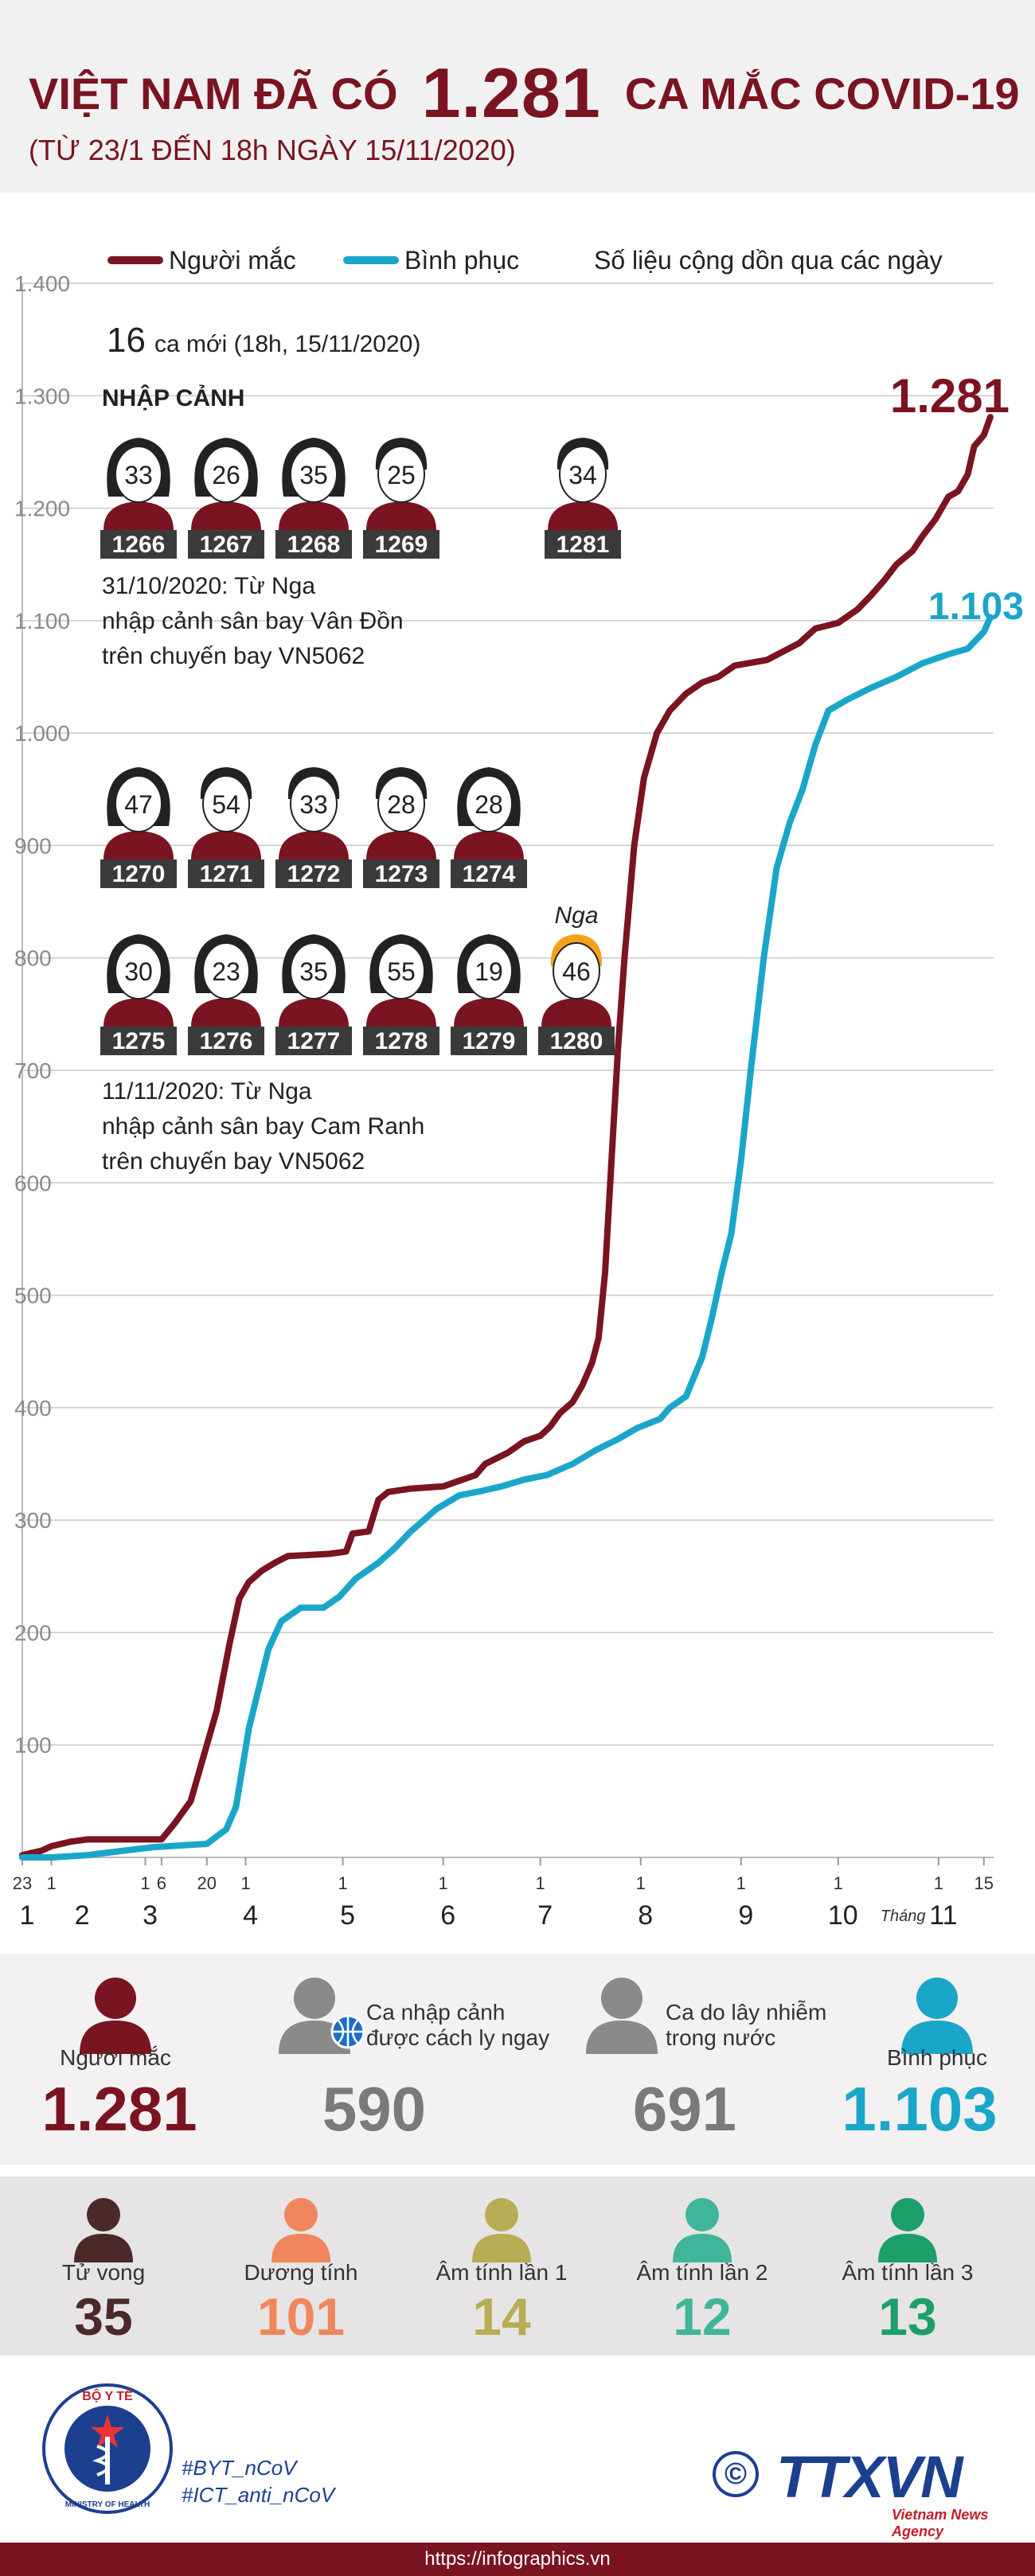  What do you see at coordinates (907, 2230) in the screenshot?
I see `neg3-person-icon` at bounding box center [907, 2230].